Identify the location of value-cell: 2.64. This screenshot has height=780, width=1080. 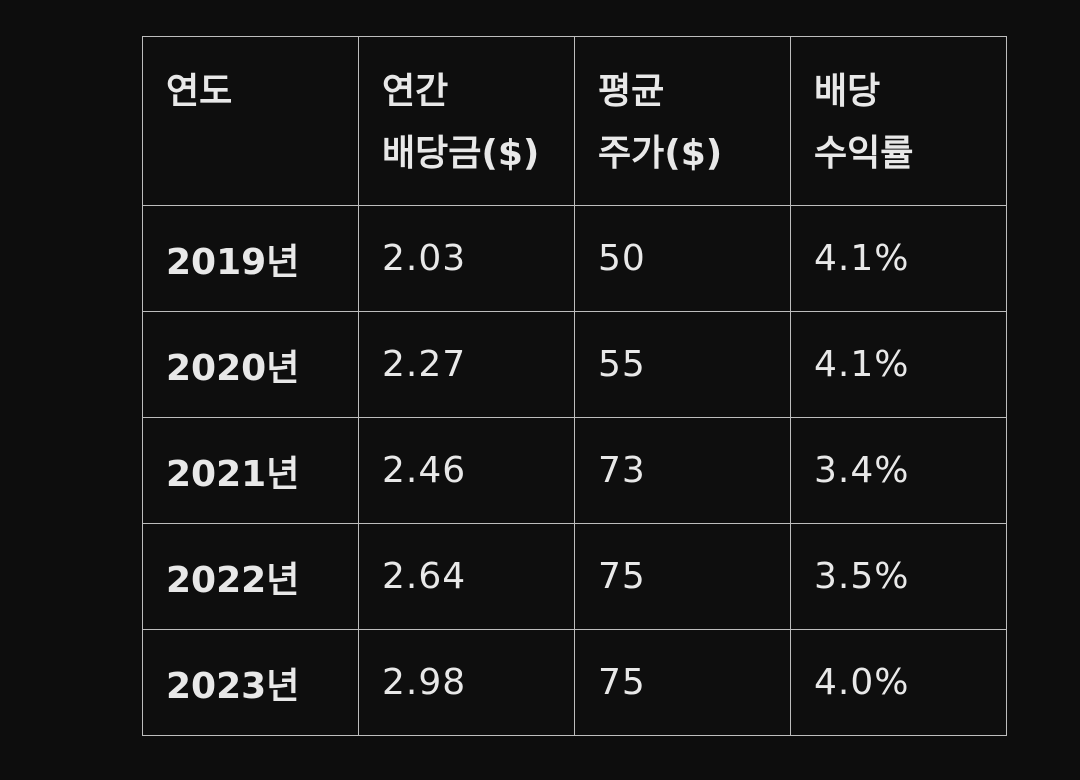
(466, 576).